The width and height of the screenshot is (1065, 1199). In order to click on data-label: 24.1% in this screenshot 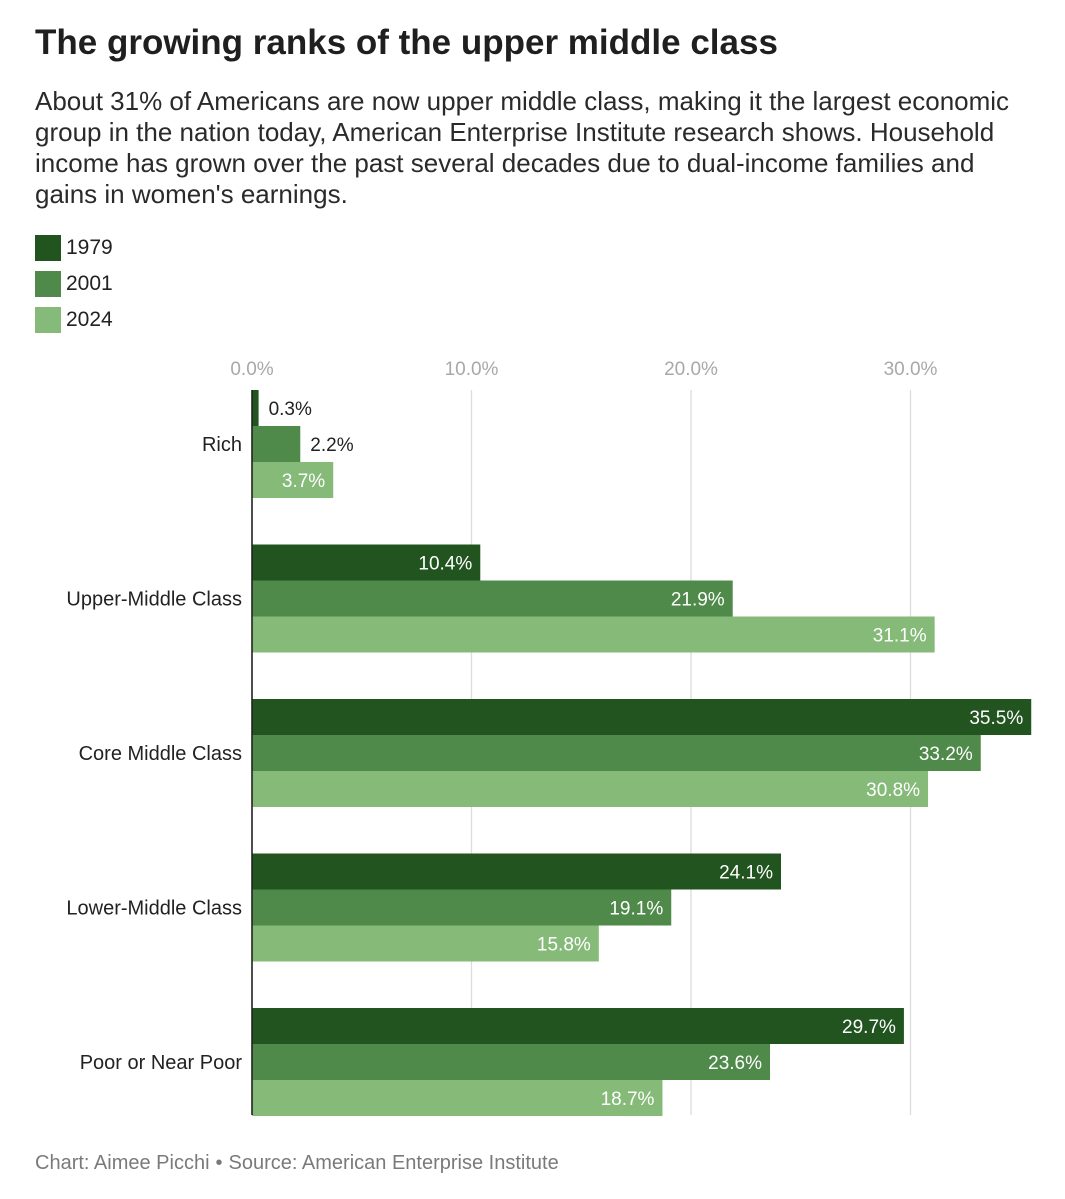, I will do `click(746, 873)`.